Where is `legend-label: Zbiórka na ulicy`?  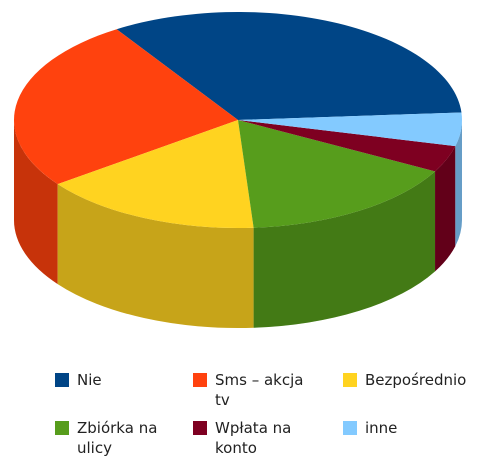 legend-label: Zbiórka na ulicy is located at coordinates (117, 438).